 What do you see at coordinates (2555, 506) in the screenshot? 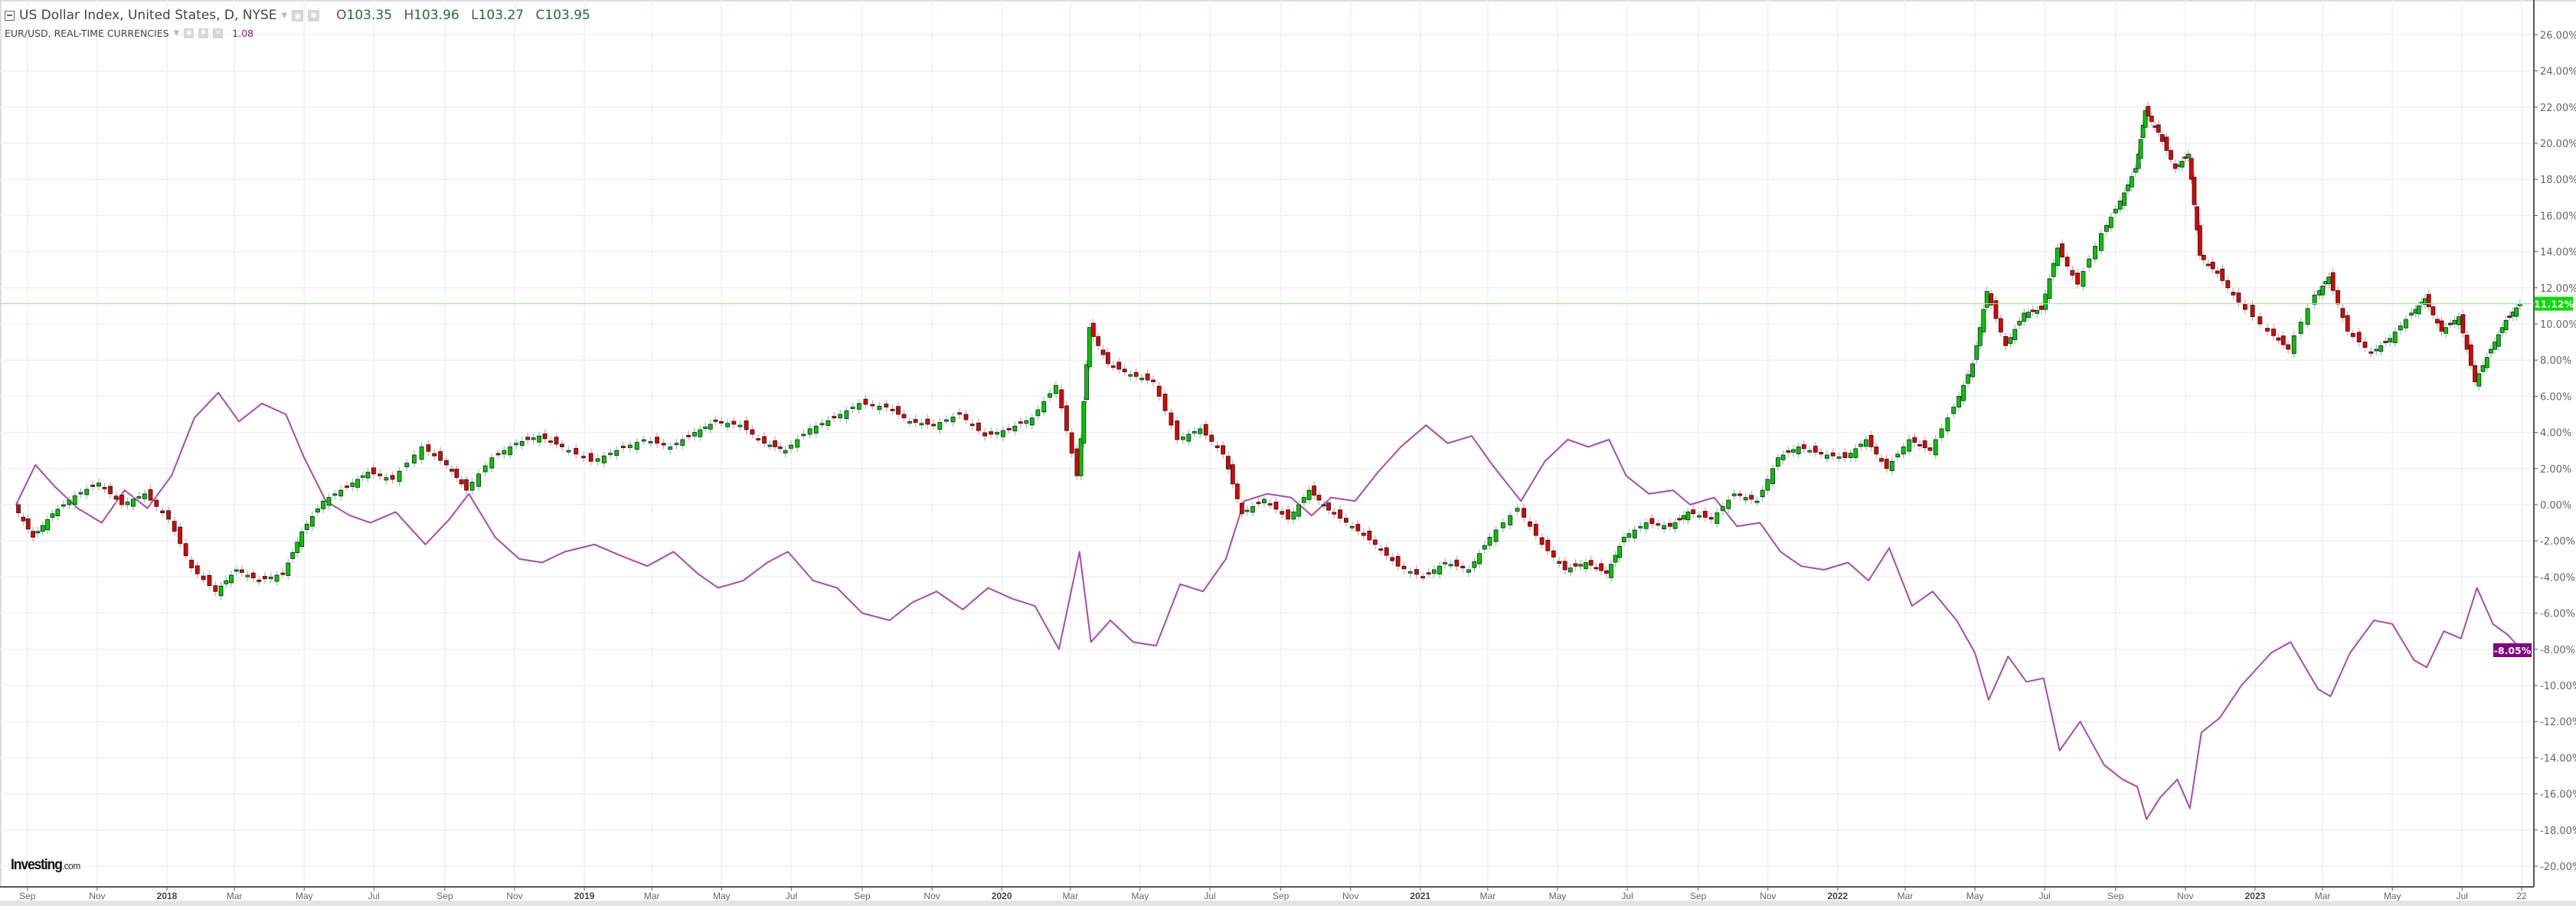
I see `y-tick-label: 0.00%` at bounding box center [2555, 506].